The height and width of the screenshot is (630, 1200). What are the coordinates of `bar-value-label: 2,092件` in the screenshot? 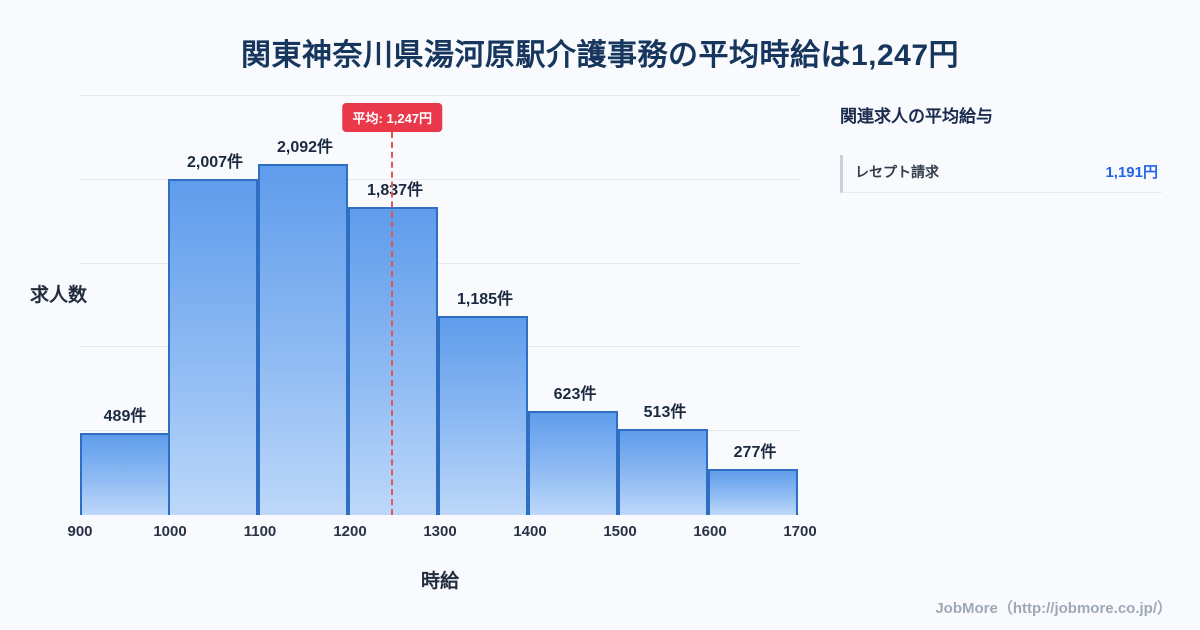 It's located at (305, 148).